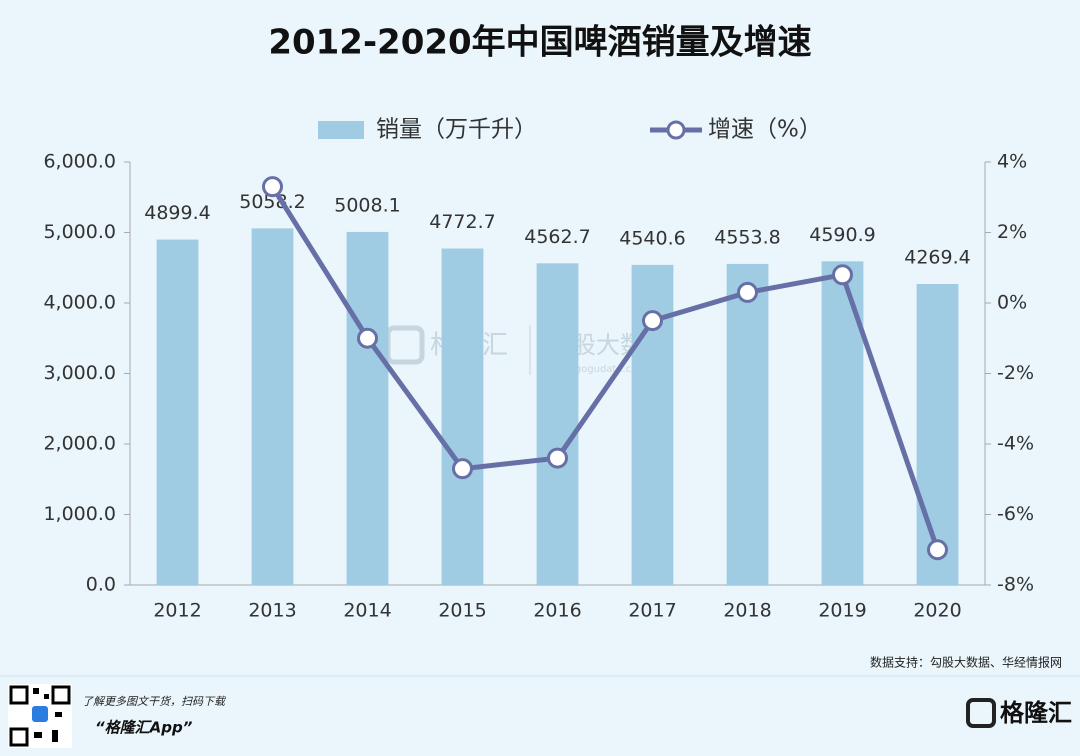 The image size is (1080, 756). I want to click on y-tick-label: 2,000.0, so click(79, 444).